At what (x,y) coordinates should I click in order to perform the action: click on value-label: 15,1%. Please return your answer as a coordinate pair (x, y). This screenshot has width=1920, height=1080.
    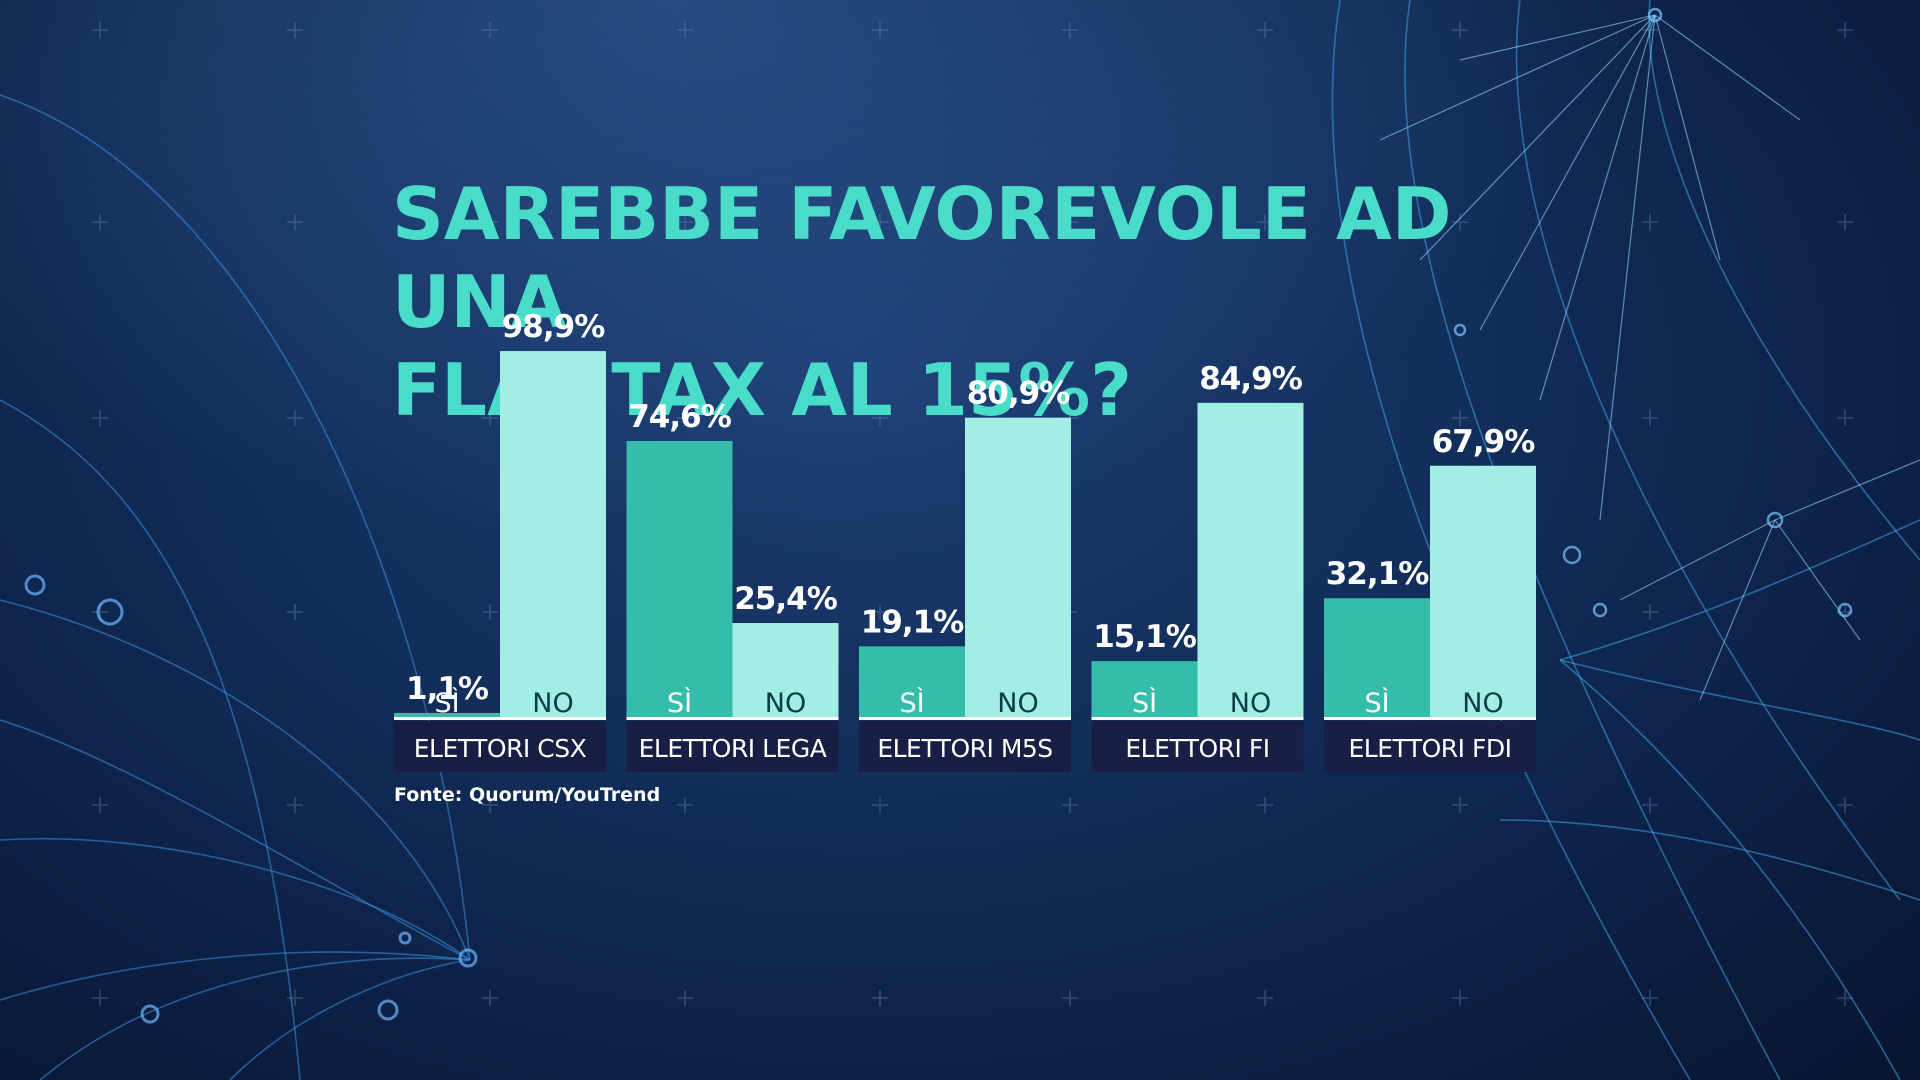
    Looking at the image, I should click on (1144, 637).